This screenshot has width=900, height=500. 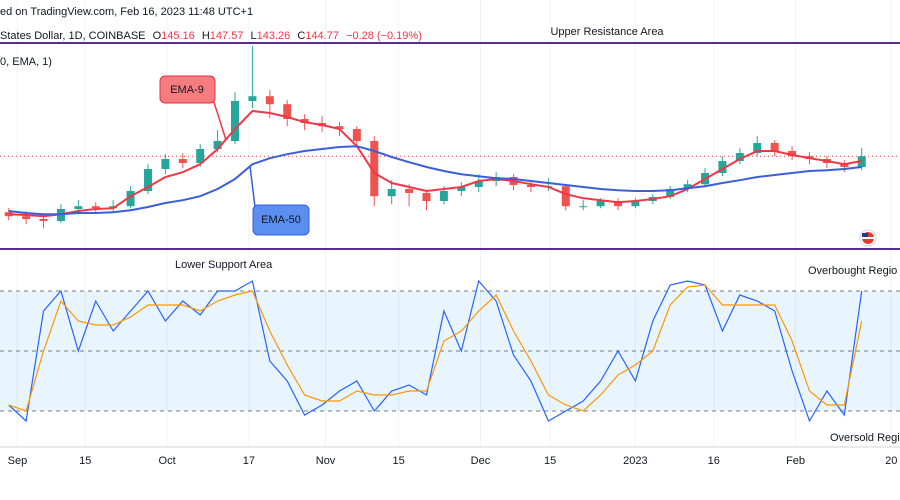 What do you see at coordinates (384, 36) in the screenshot?
I see `change: −0.28 (−0.19%)` at bounding box center [384, 36].